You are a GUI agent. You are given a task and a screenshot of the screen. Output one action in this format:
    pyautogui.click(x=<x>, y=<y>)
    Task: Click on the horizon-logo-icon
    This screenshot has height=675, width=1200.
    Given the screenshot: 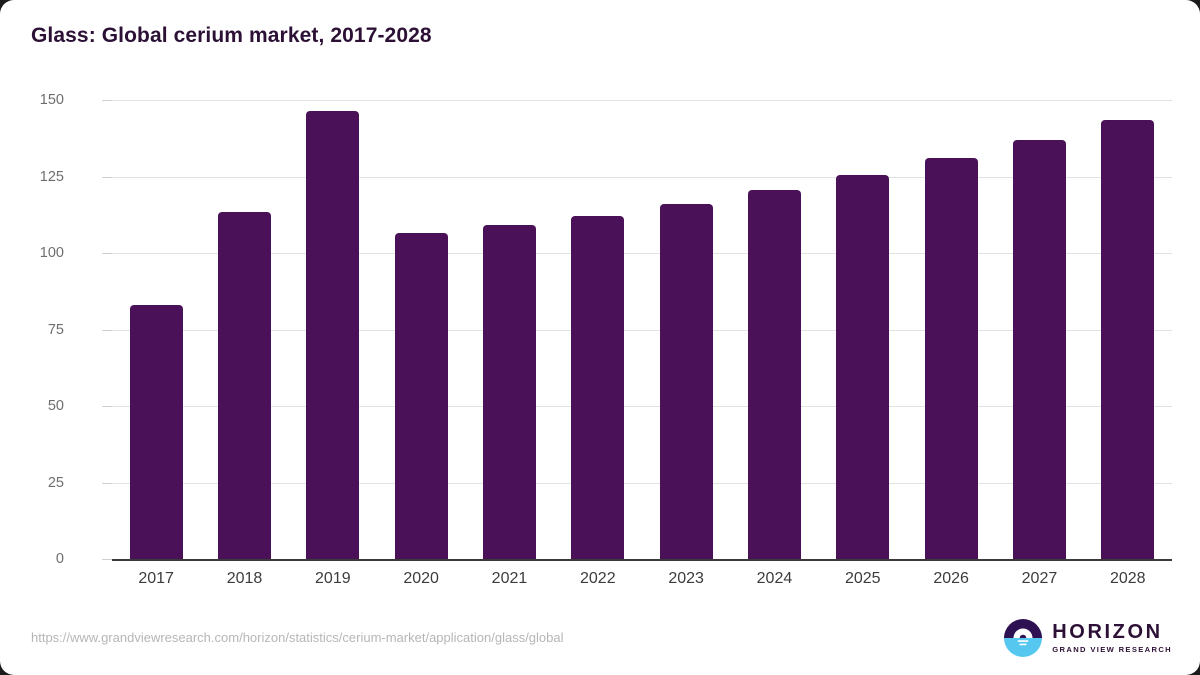 What is the action you would take?
    pyautogui.click(x=1023, y=638)
    